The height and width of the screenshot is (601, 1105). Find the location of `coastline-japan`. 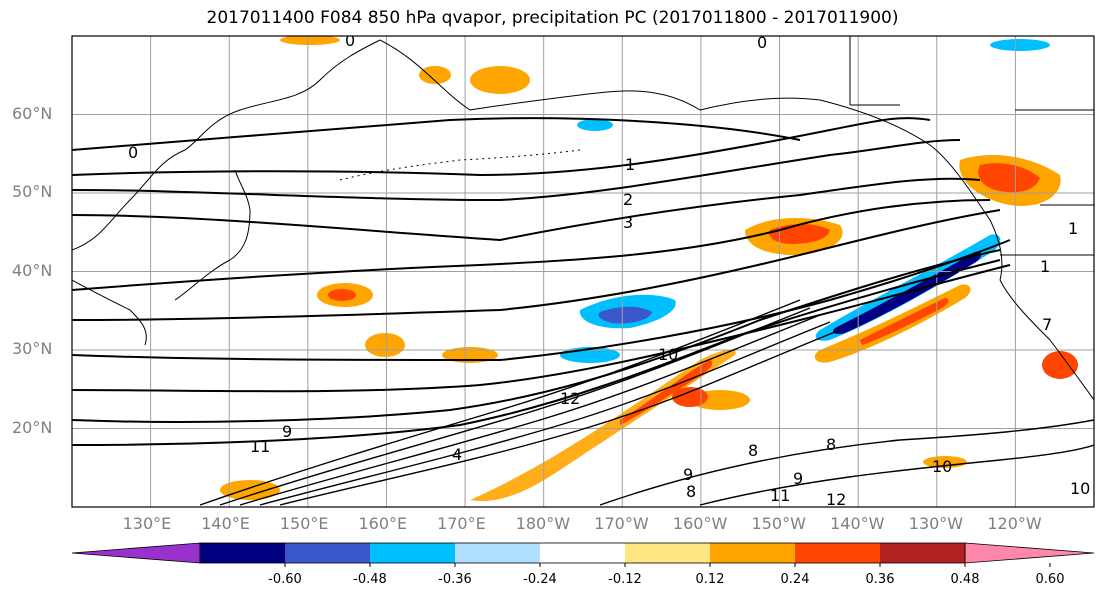

coastline-japan is located at coordinates (212, 235).